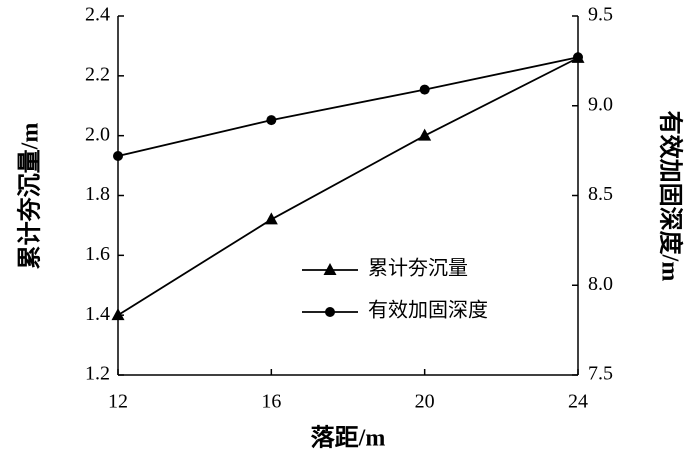 The width and height of the screenshot is (700, 462). I want to click on y2-tick-label: 7.5, so click(600, 374).